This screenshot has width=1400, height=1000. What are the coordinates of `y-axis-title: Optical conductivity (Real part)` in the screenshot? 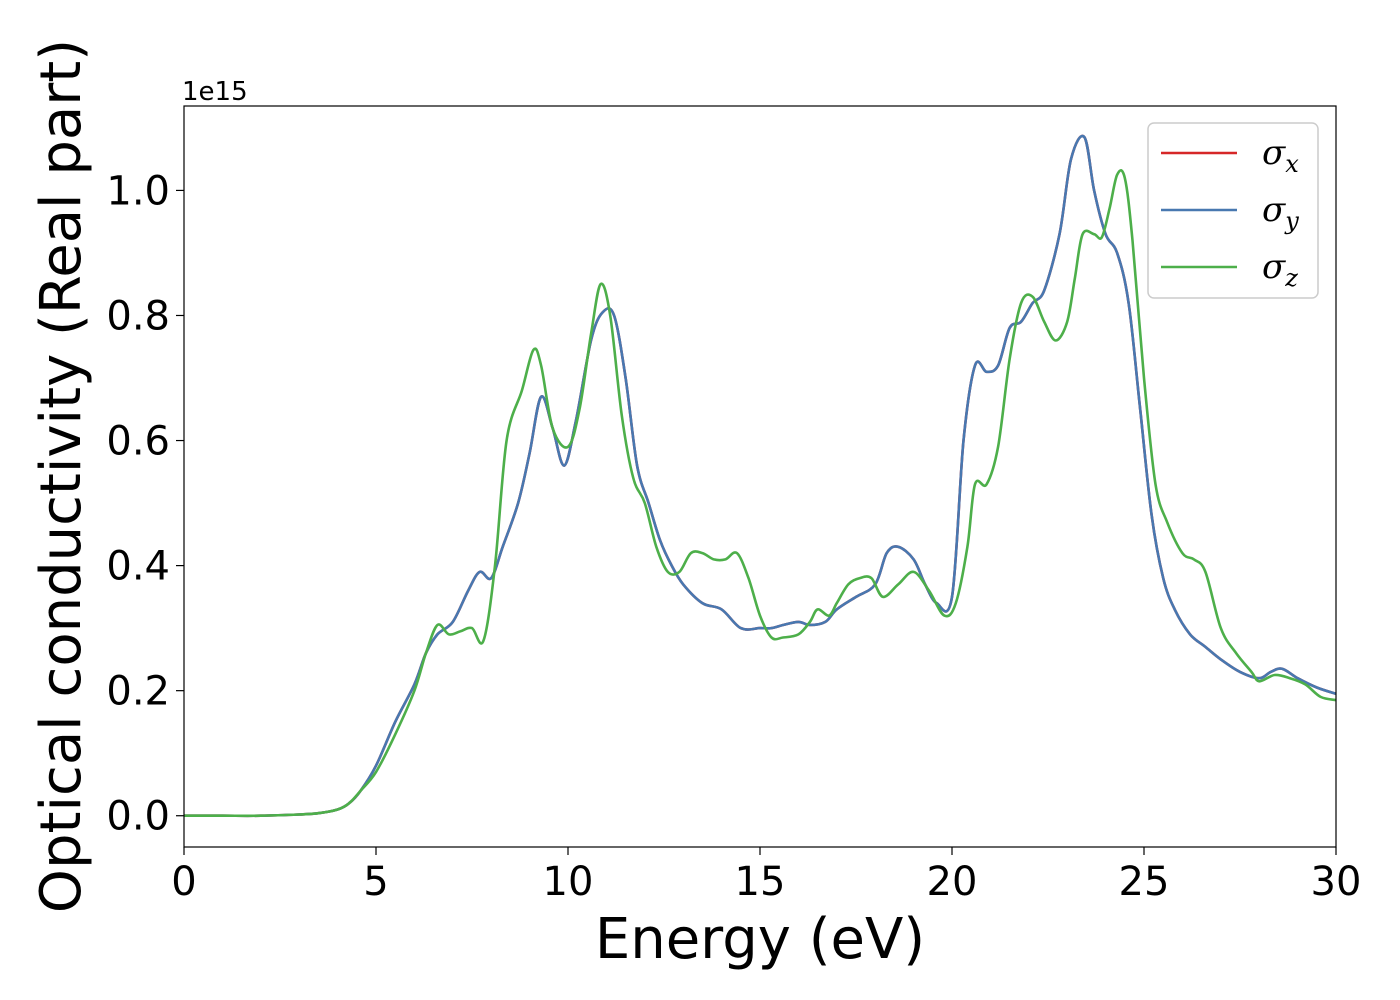 It's located at (61, 476).